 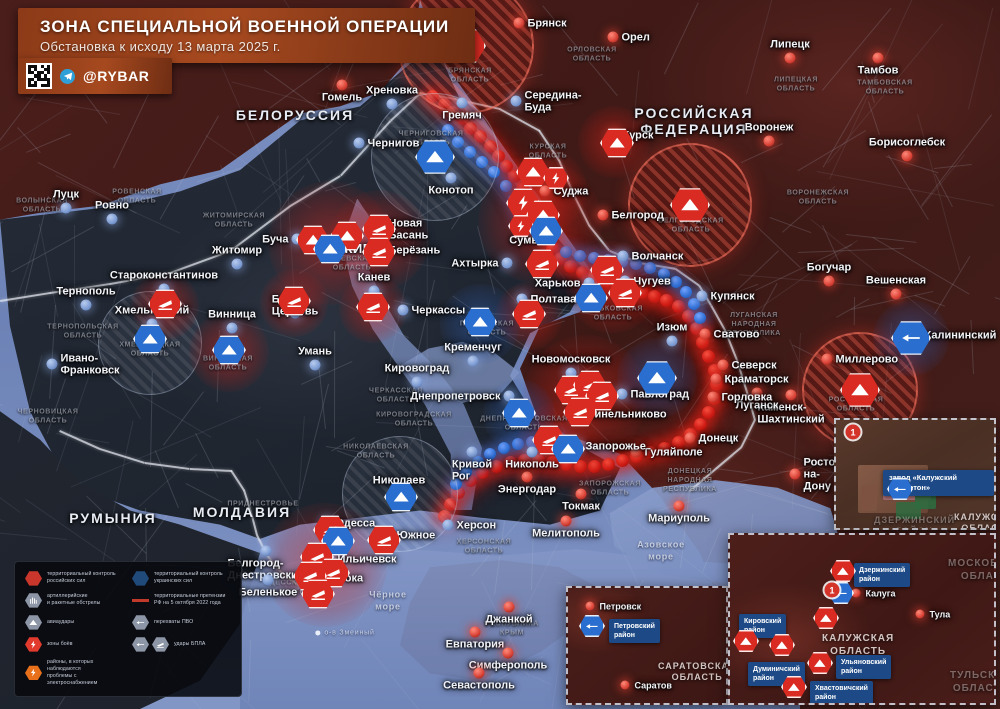 What do you see at coordinates (725, 296) in the screenshot?
I see `city-marker: Купянск` at bounding box center [725, 296].